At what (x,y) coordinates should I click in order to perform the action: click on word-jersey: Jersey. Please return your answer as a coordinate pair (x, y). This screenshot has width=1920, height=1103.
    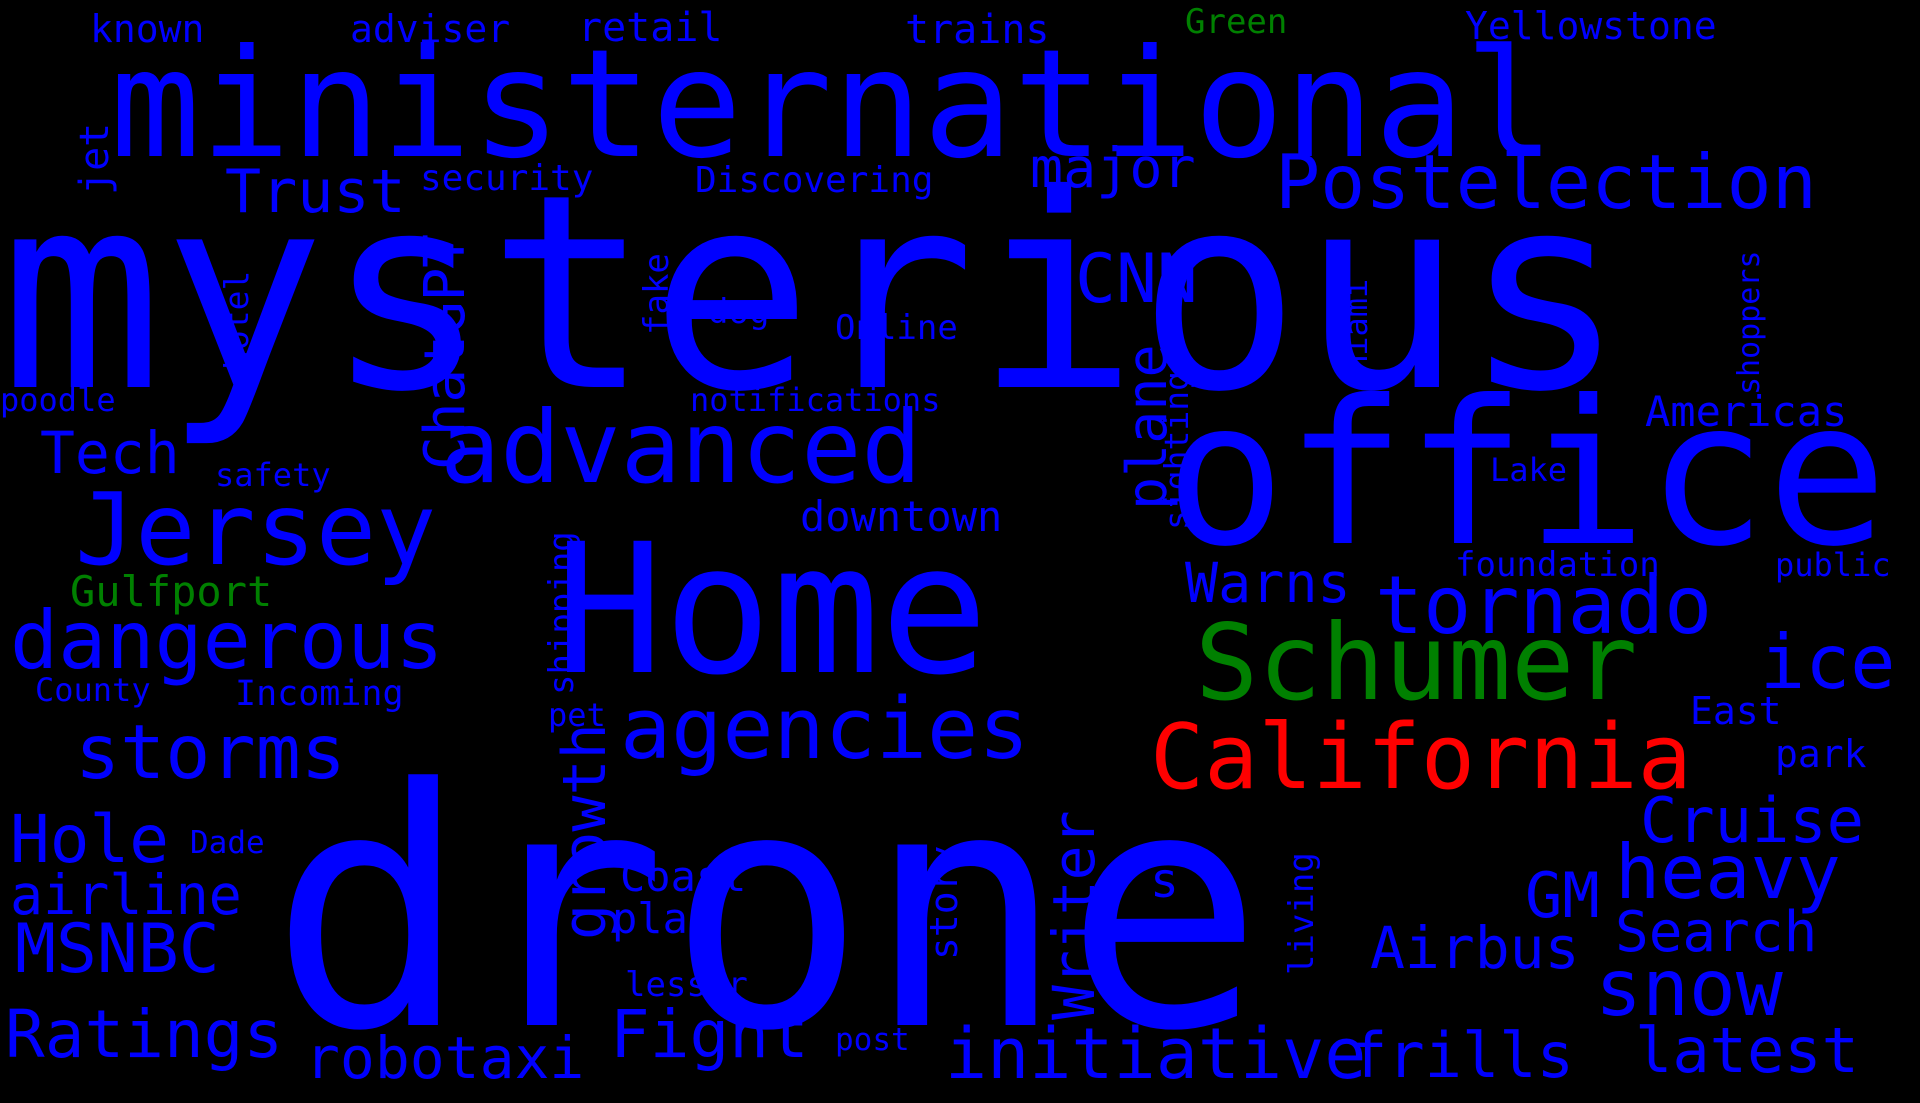
    Looking at the image, I should click on (256, 529).